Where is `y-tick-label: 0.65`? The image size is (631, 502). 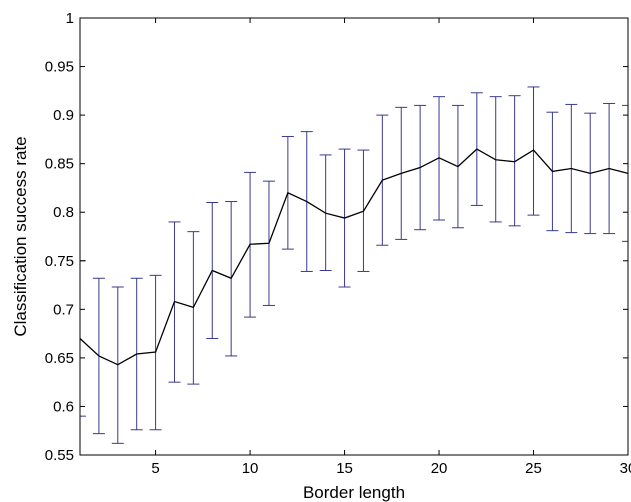 y-tick-label: 0.65 is located at coordinates (59, 358).